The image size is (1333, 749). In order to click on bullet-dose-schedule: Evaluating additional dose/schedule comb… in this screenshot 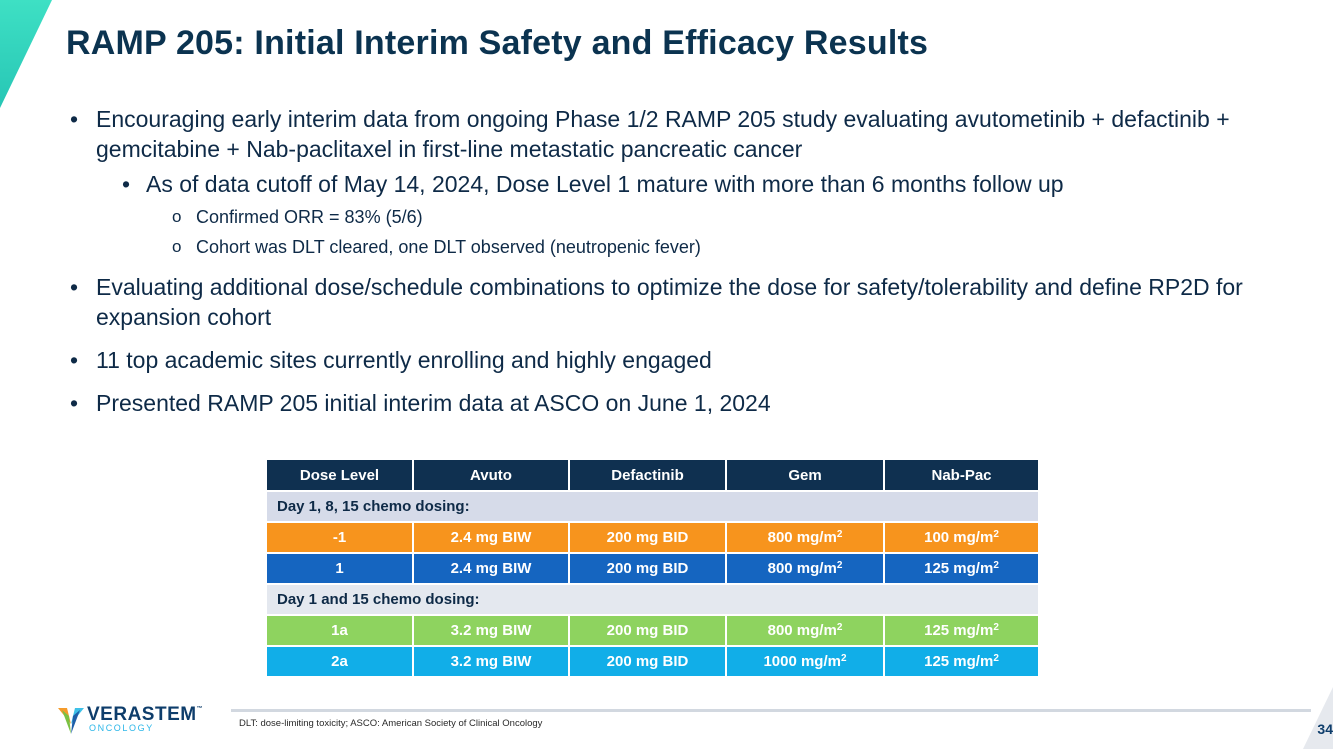, I will do `click(675, 302)`.